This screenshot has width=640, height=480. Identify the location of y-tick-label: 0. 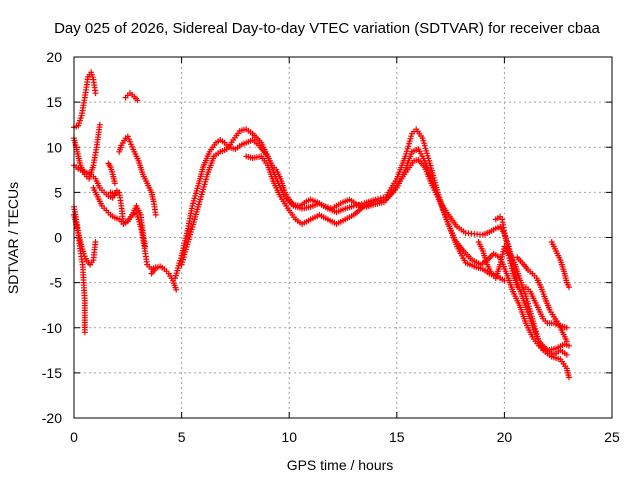
(58, 238).